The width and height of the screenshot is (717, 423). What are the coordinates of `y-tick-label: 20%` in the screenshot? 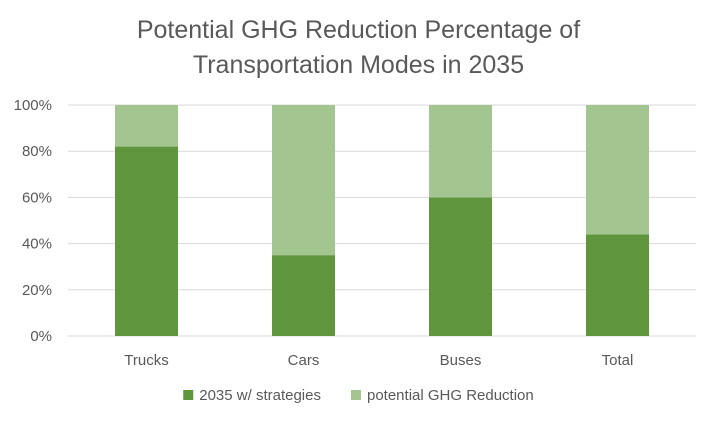 It's located at (37, 290).